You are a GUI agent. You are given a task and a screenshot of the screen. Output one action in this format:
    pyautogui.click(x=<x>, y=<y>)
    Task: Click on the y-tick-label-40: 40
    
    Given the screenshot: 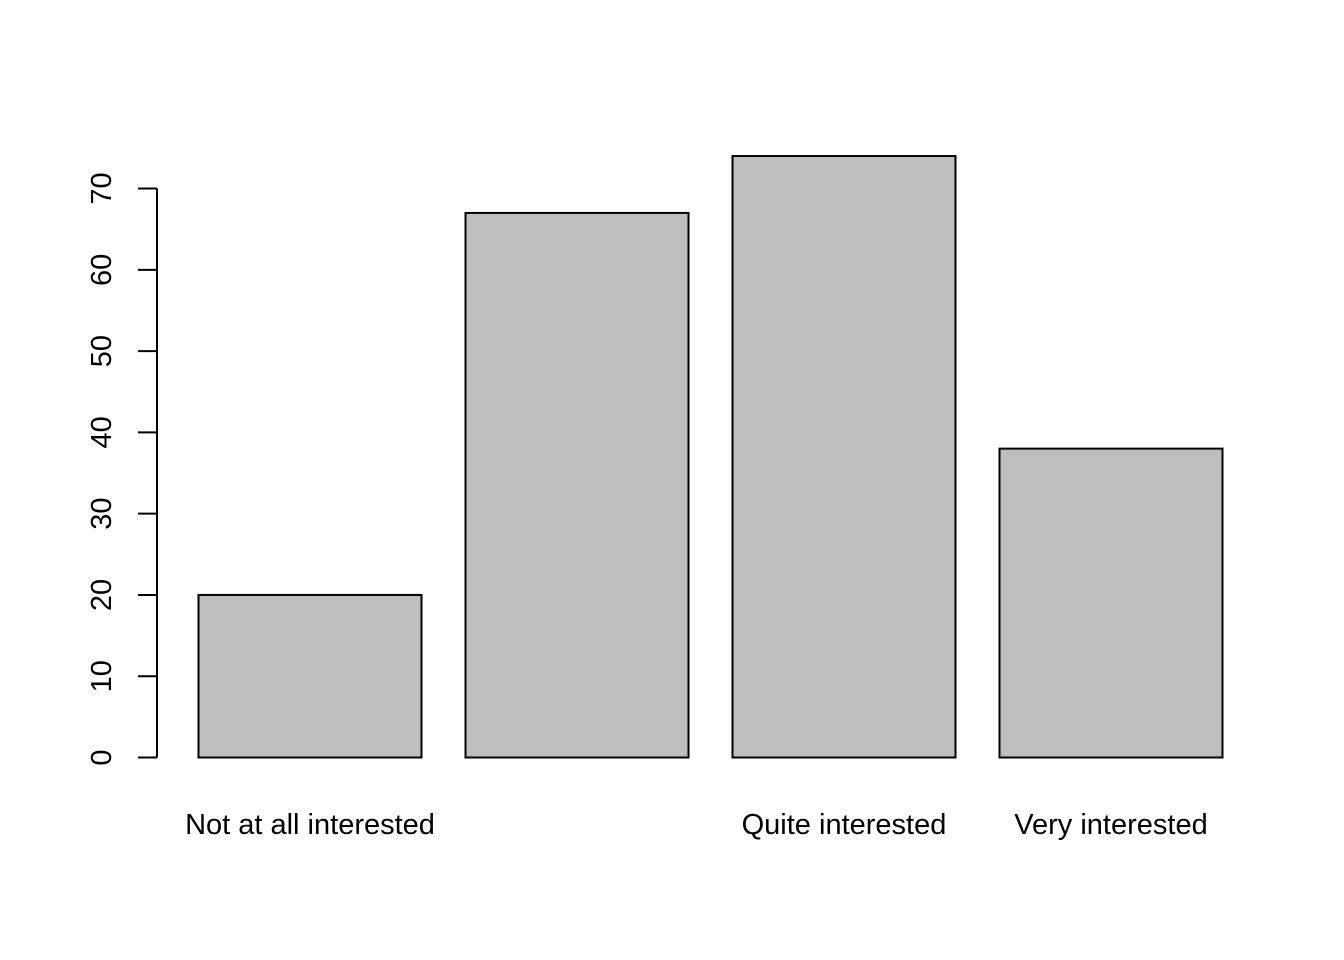 What is the action you would take?
    pyautogui.click(x=102, y=432)
    